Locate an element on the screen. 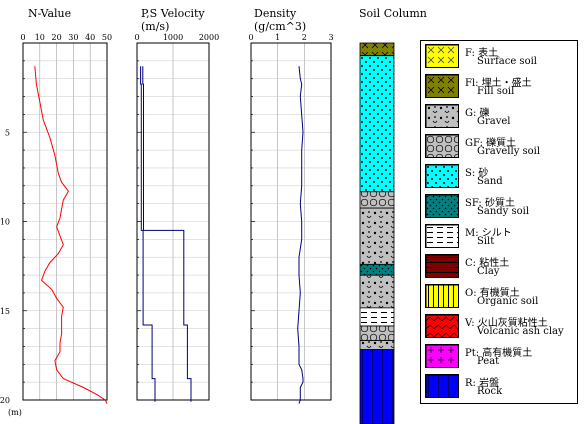 The width and height of the screenshot is (586, 424). legend-label-jp: R: 岩盤 is located at coordinates (482, 383).